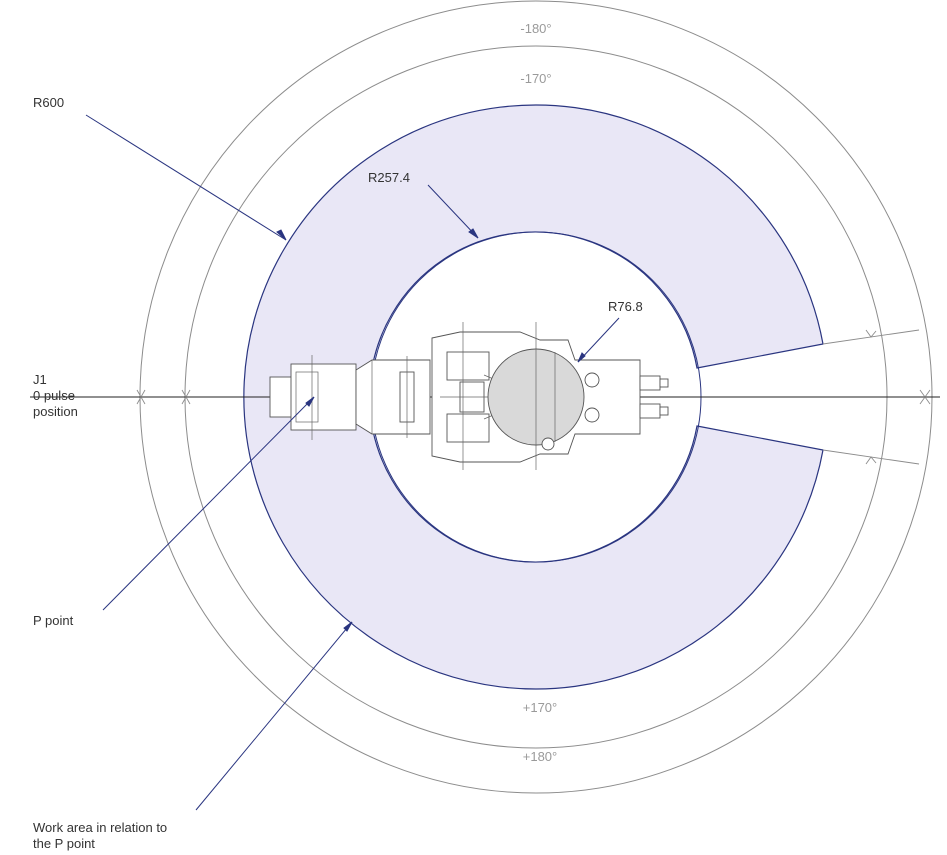 This screenshot has height=855, width=947. What do you see at coordinates (102, 835) in the screenshot?
I see `label-work-area: Work area in relation to the P point` at bounding box center [102, 835].